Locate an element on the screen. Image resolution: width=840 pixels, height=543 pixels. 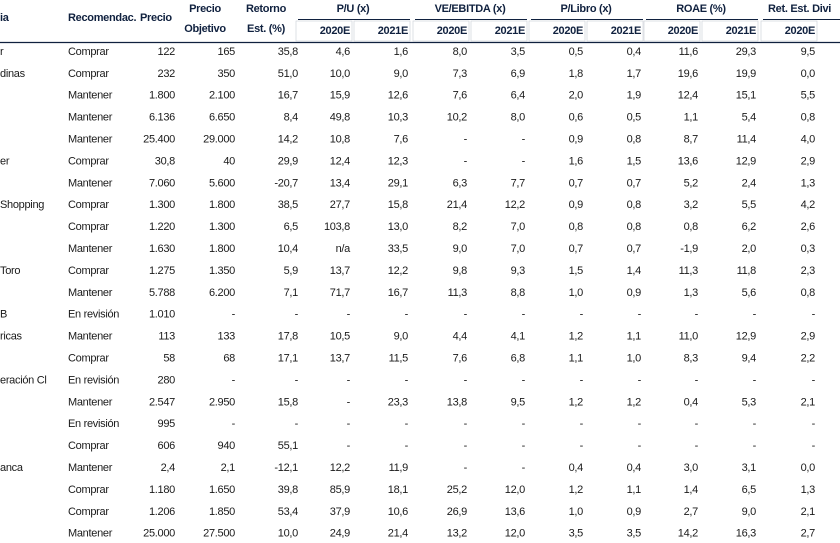
company-name: er is located at coordinates (5, 161).